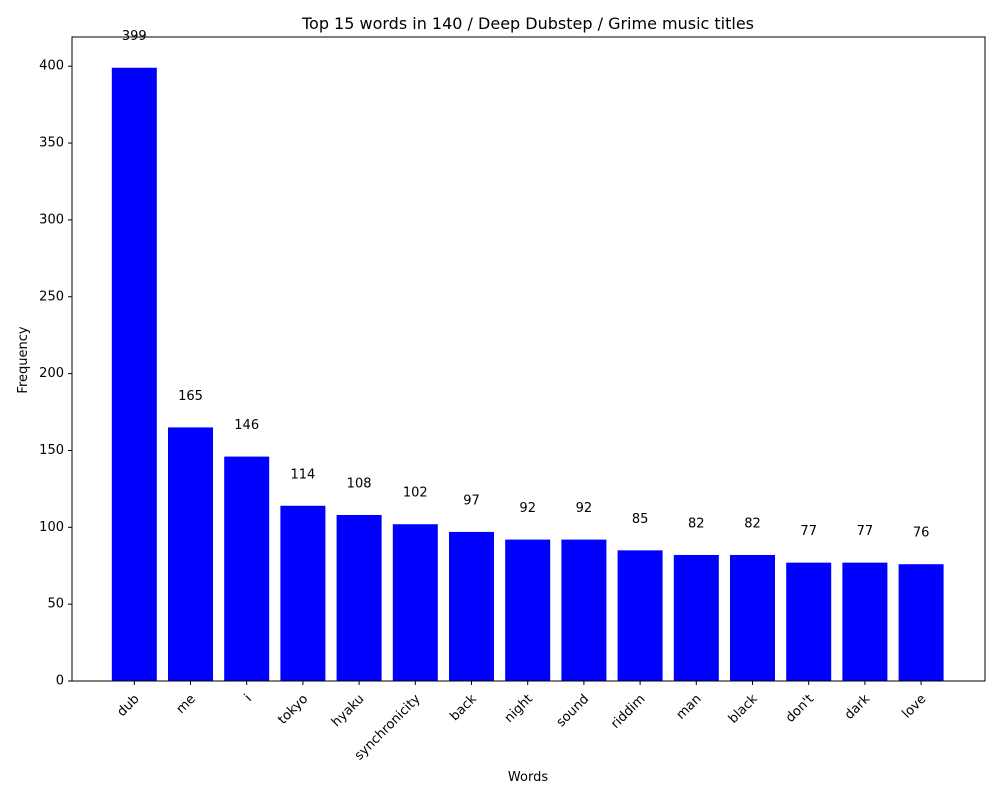 The width and height of the screenshot is (1000, 800). What do you see at coordinates (696, 617) in the screenshot?
I see `bar-man` at bounding box center [696, 617].